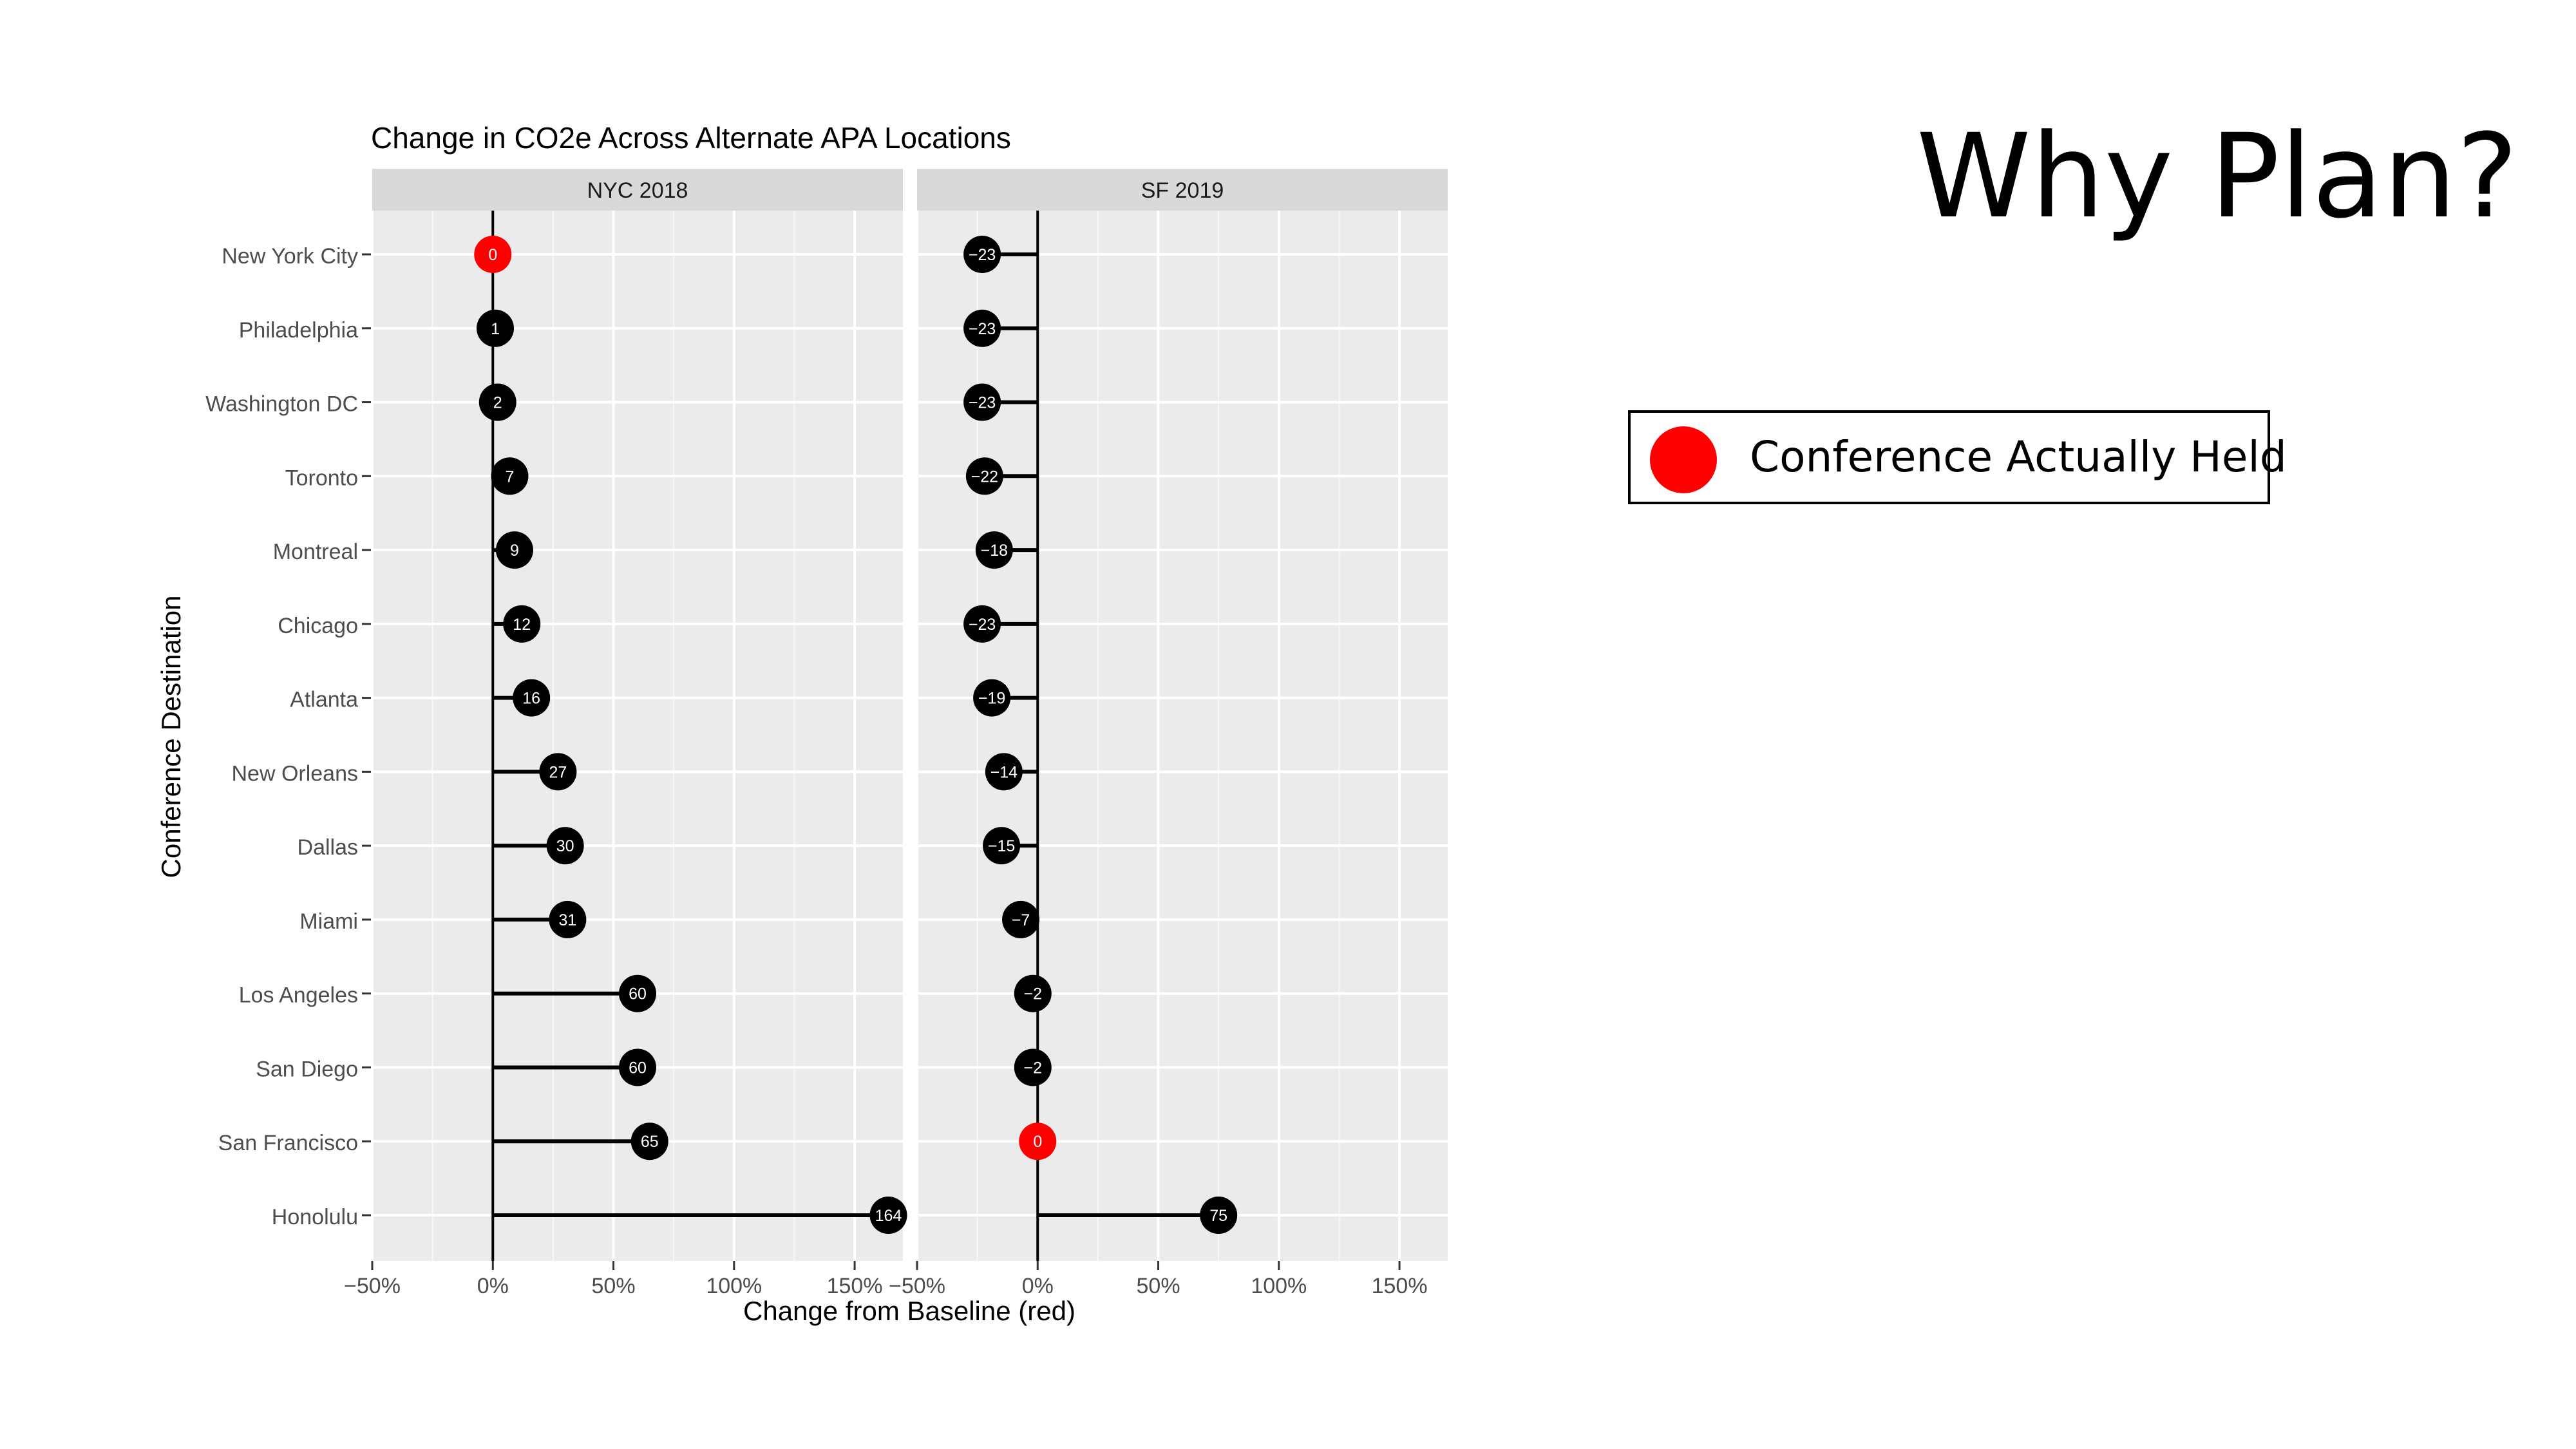  I want to click on y-tick-label: San Diego, so click(307, 1069).